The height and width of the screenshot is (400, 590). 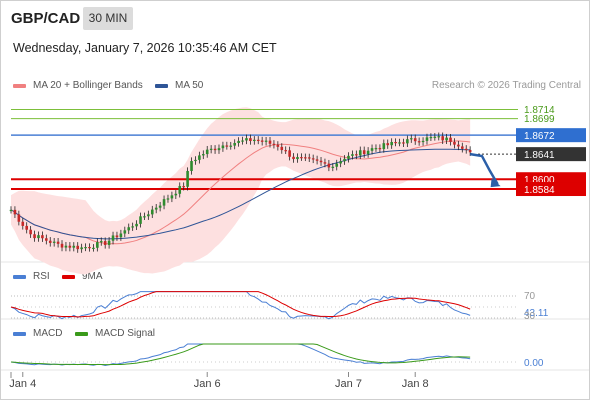 I want to click on legend-macd-label: MACD, so click(x=48, y=333).